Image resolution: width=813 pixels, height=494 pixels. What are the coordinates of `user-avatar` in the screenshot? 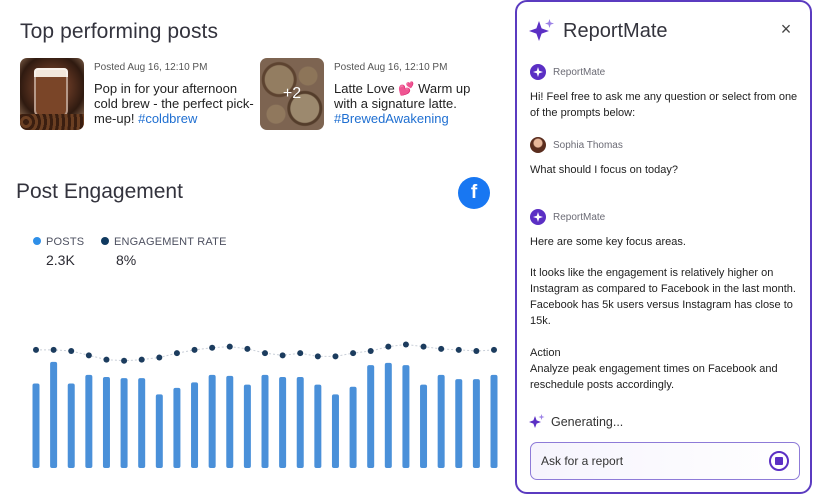 It's located at (538, 145).